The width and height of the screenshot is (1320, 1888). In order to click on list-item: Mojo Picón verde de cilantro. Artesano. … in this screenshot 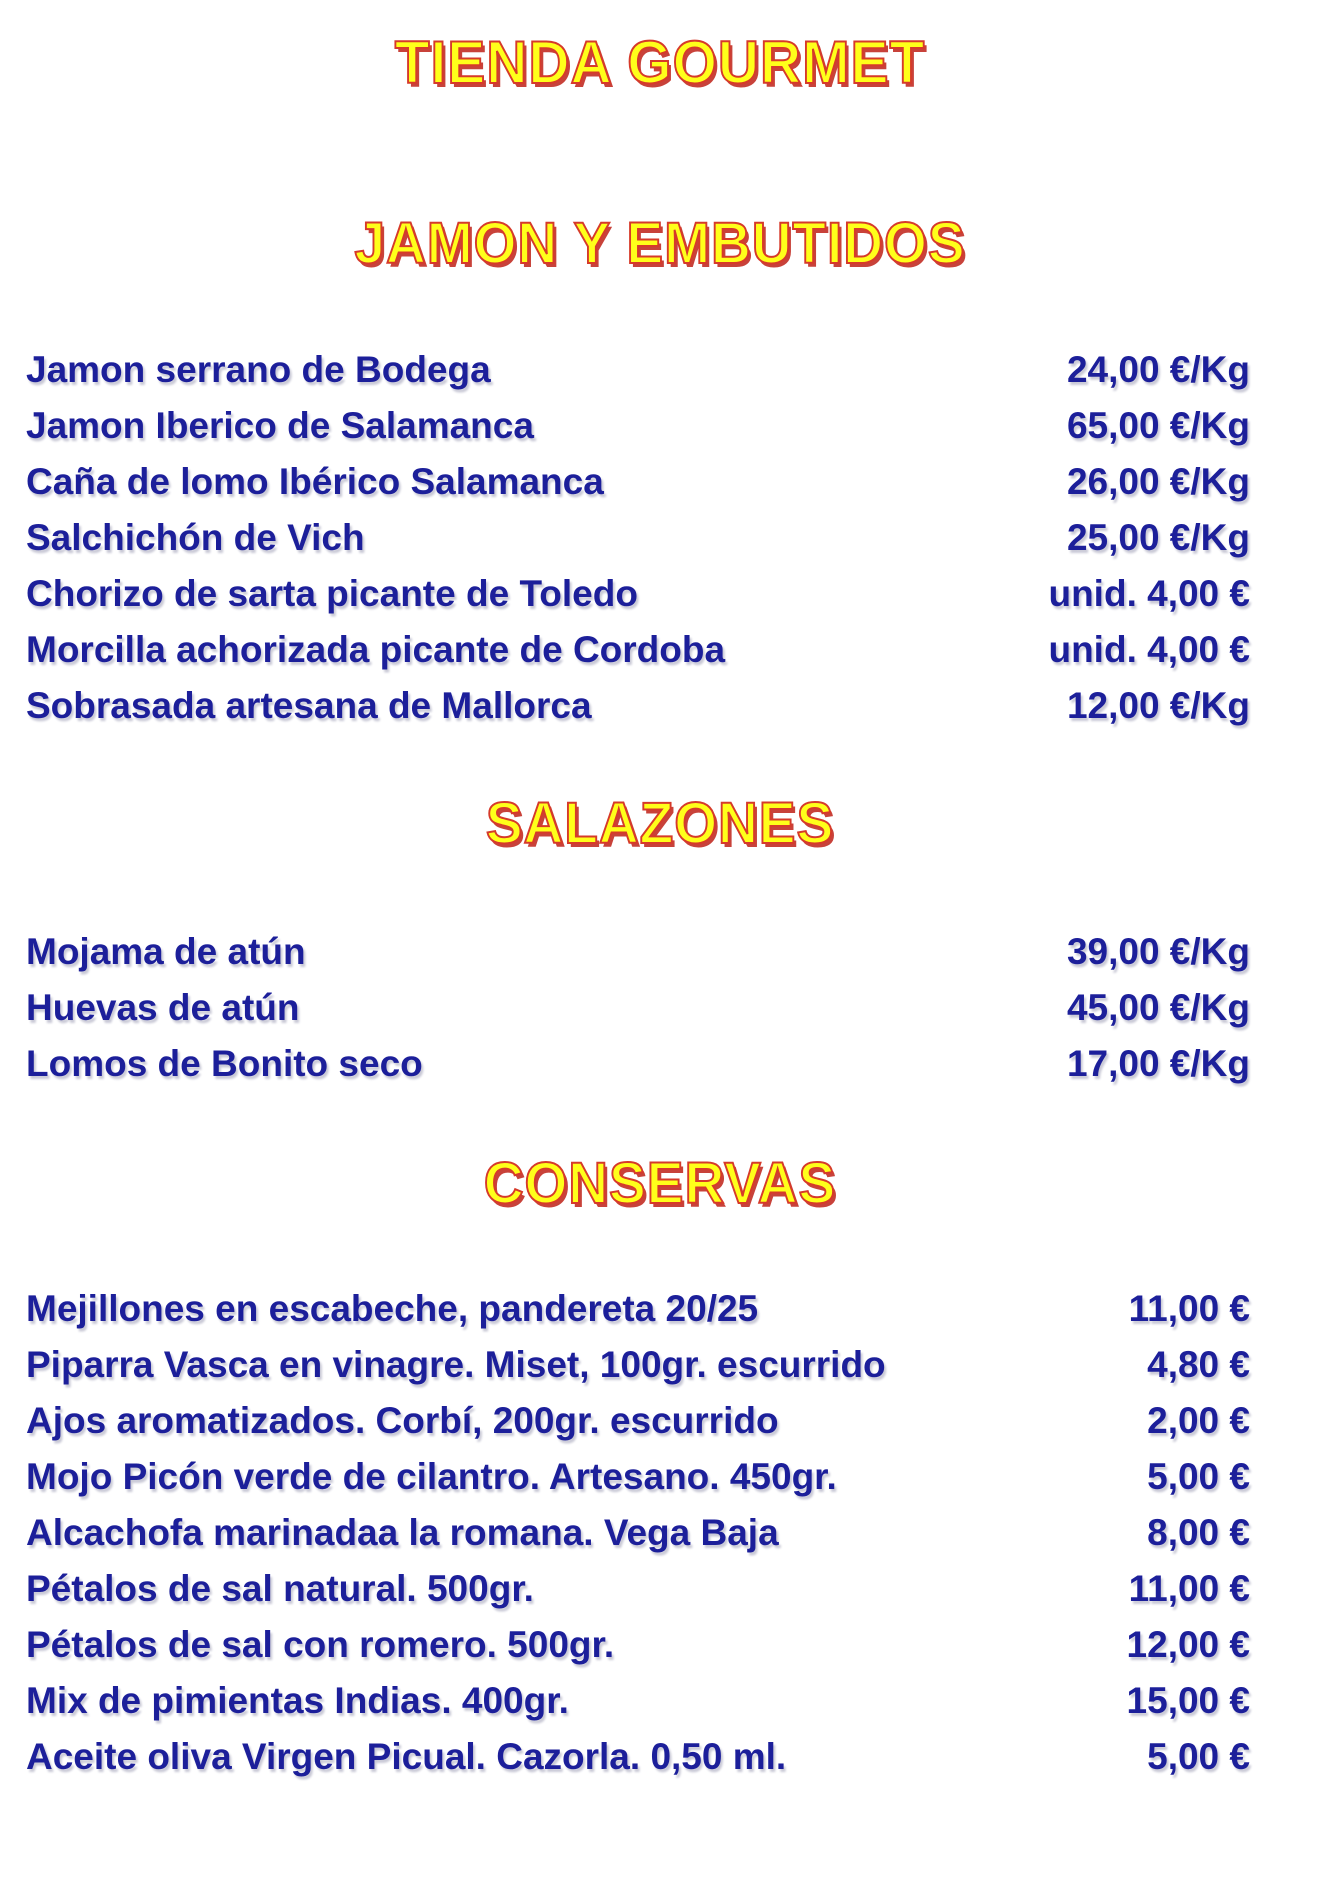, I will do `click(638, 1477)`.